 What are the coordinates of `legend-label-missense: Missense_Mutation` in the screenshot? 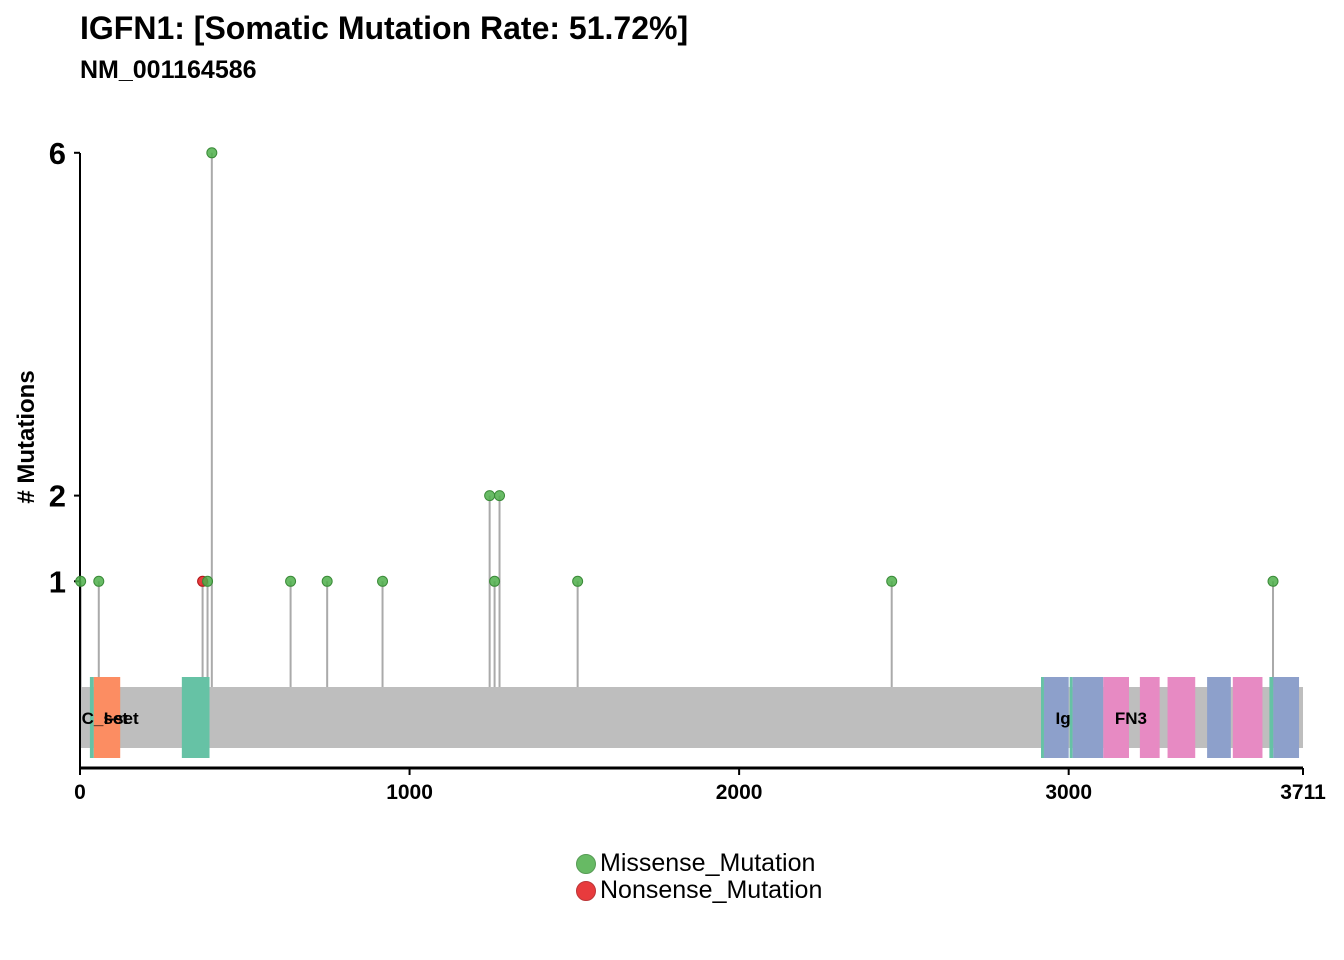 It's located at (708, 863).